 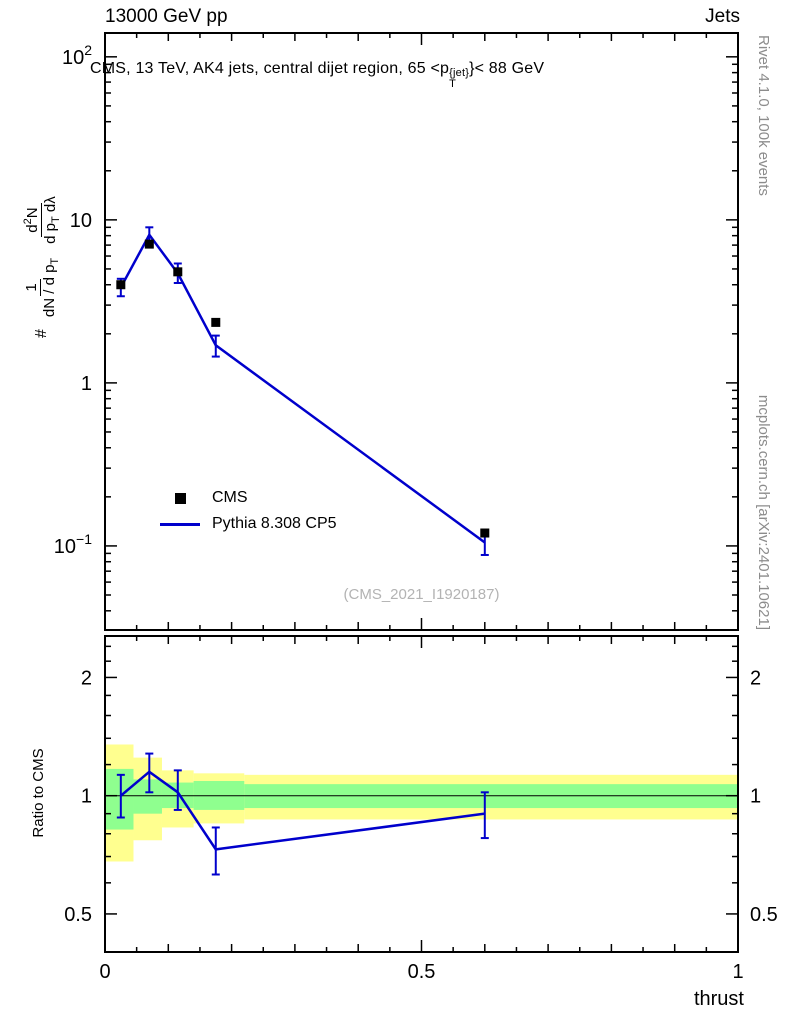 What do you see at coordinates (31, 287) in the screenshot?
I see `fraction-numerator: 1` at bounding box center [31, 287].